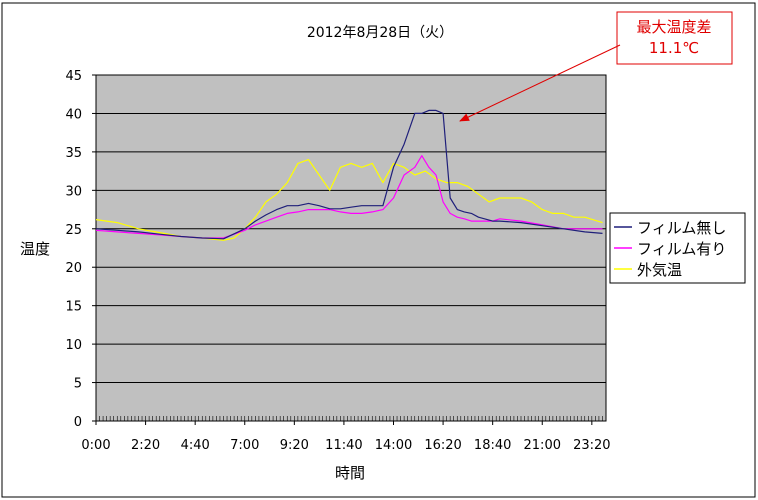  Describe the element at coordinates (674, 48) in the screenshot. I see `annotation-text-line2: 11.1℃` at that location.